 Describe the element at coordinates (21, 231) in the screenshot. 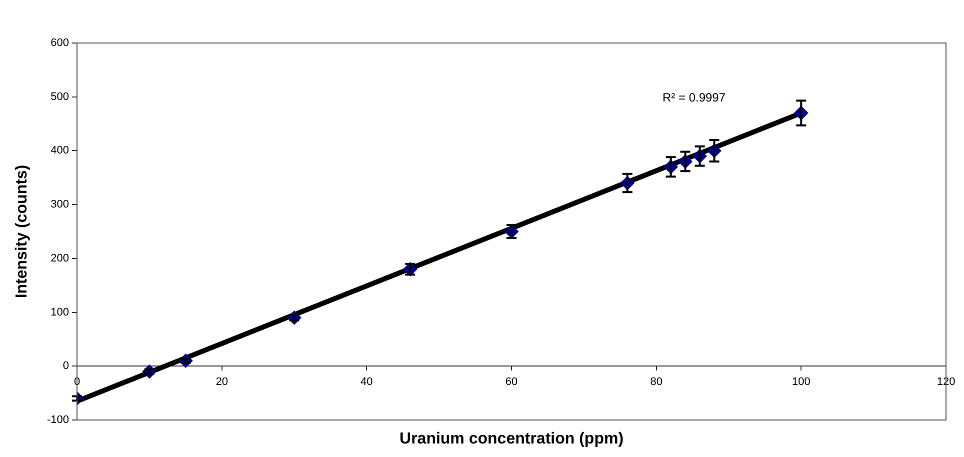

I see `y-axis-title: Intensity (counts)` at that location.